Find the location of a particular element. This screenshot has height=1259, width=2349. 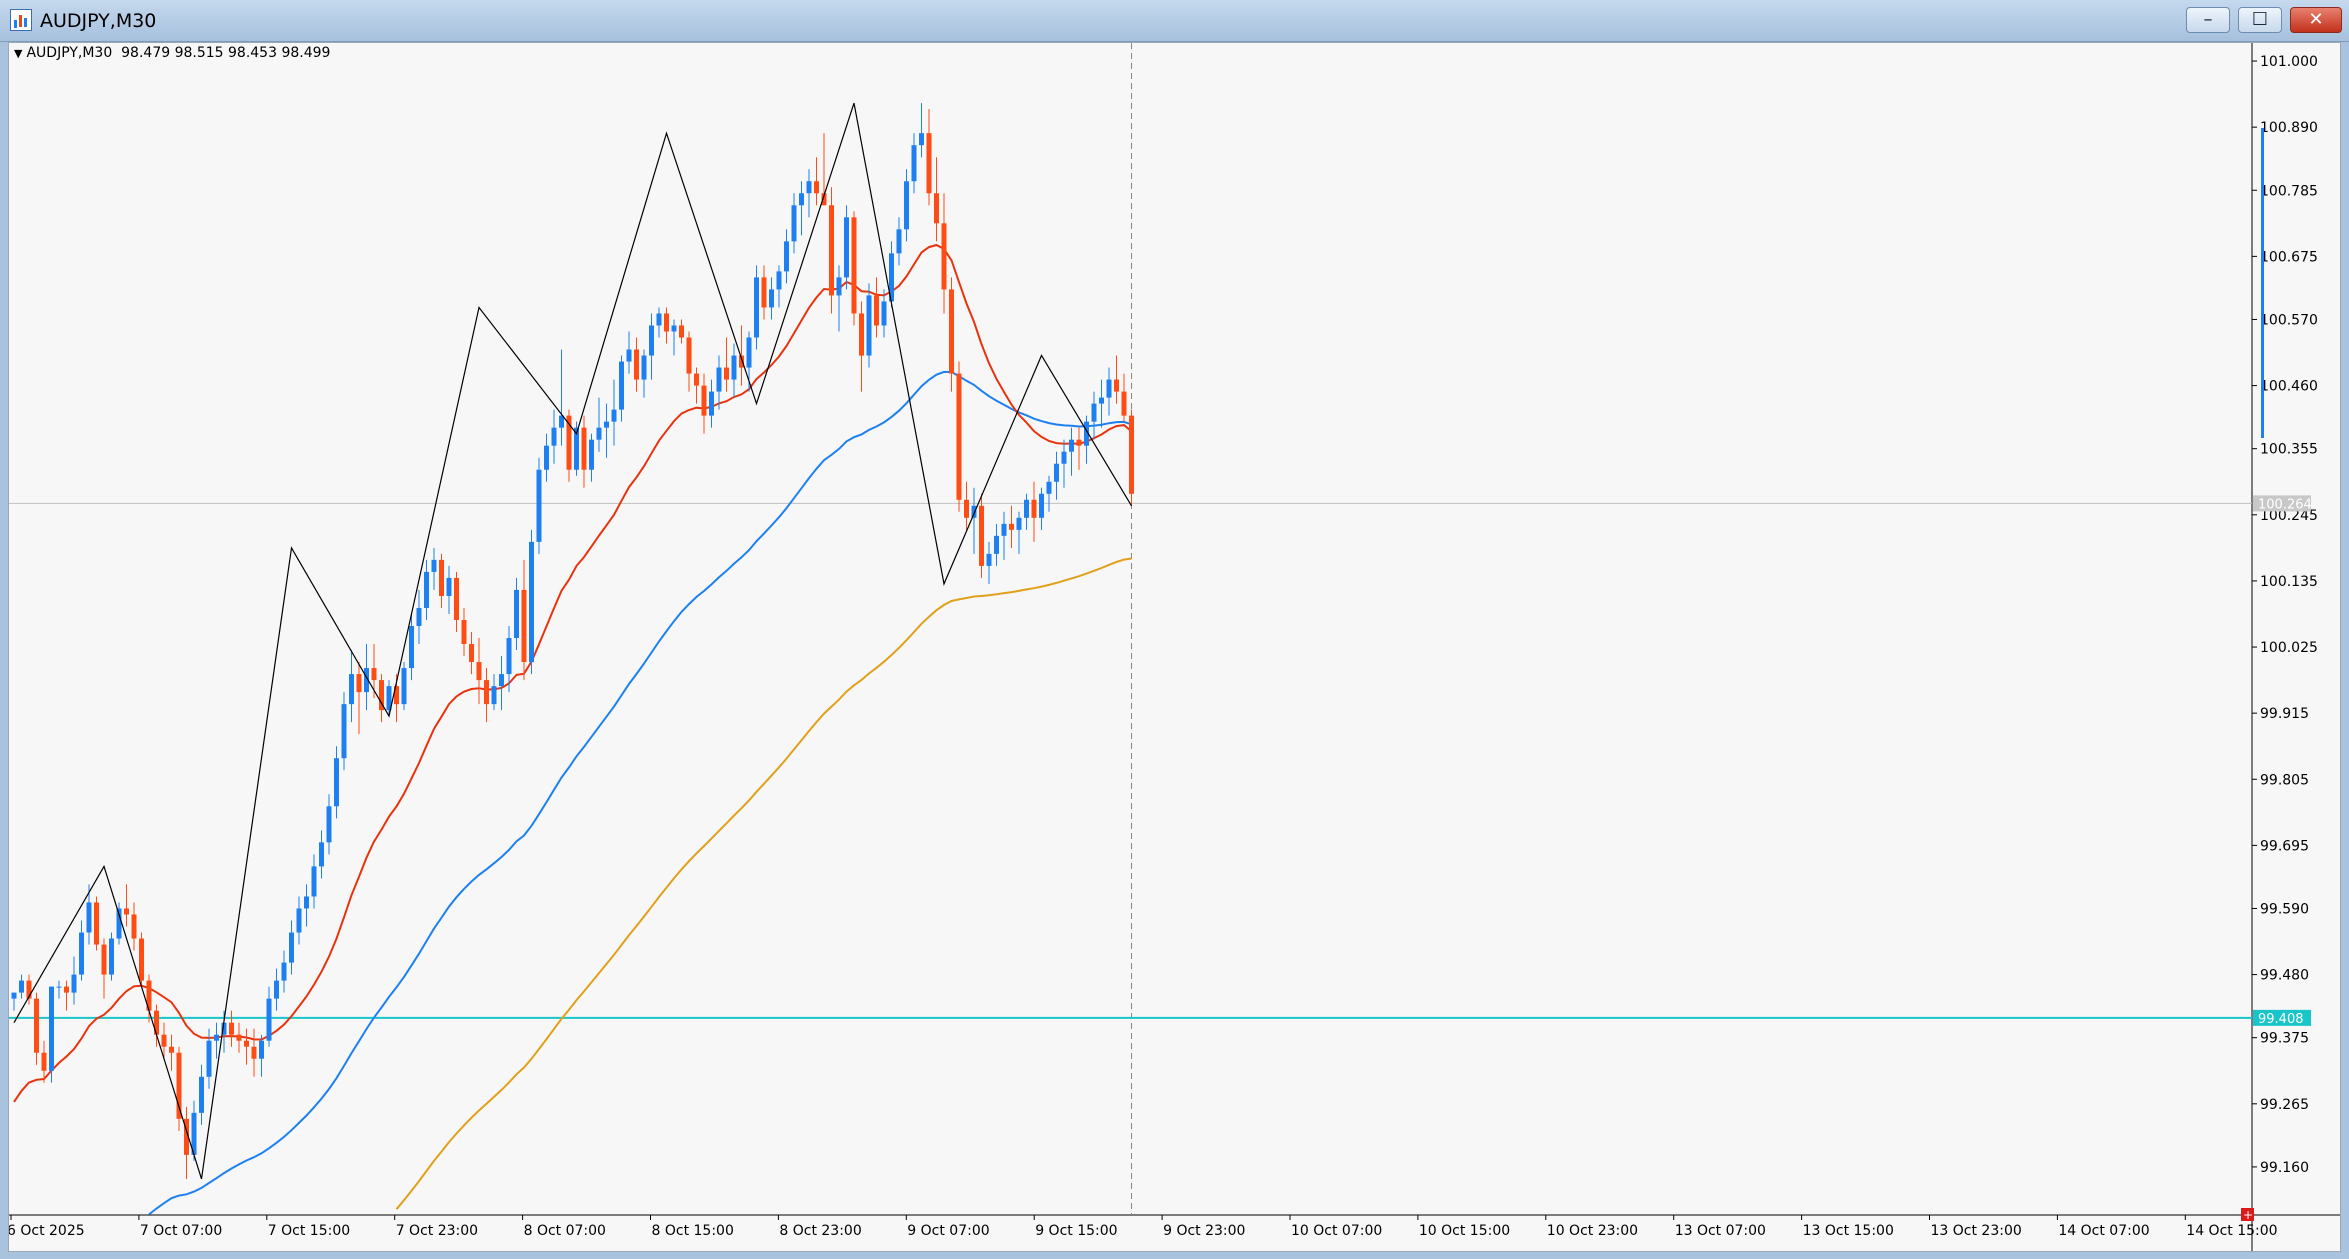

price-tick-label: 99.805 is located at coordinates (2284, 780).